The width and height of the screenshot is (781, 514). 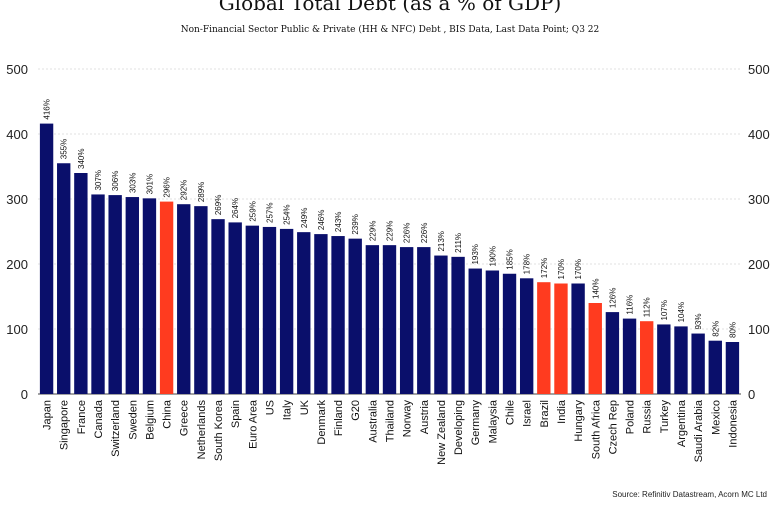 I want to click on y-tick-label-right: 0, so click(x=751, y=394).